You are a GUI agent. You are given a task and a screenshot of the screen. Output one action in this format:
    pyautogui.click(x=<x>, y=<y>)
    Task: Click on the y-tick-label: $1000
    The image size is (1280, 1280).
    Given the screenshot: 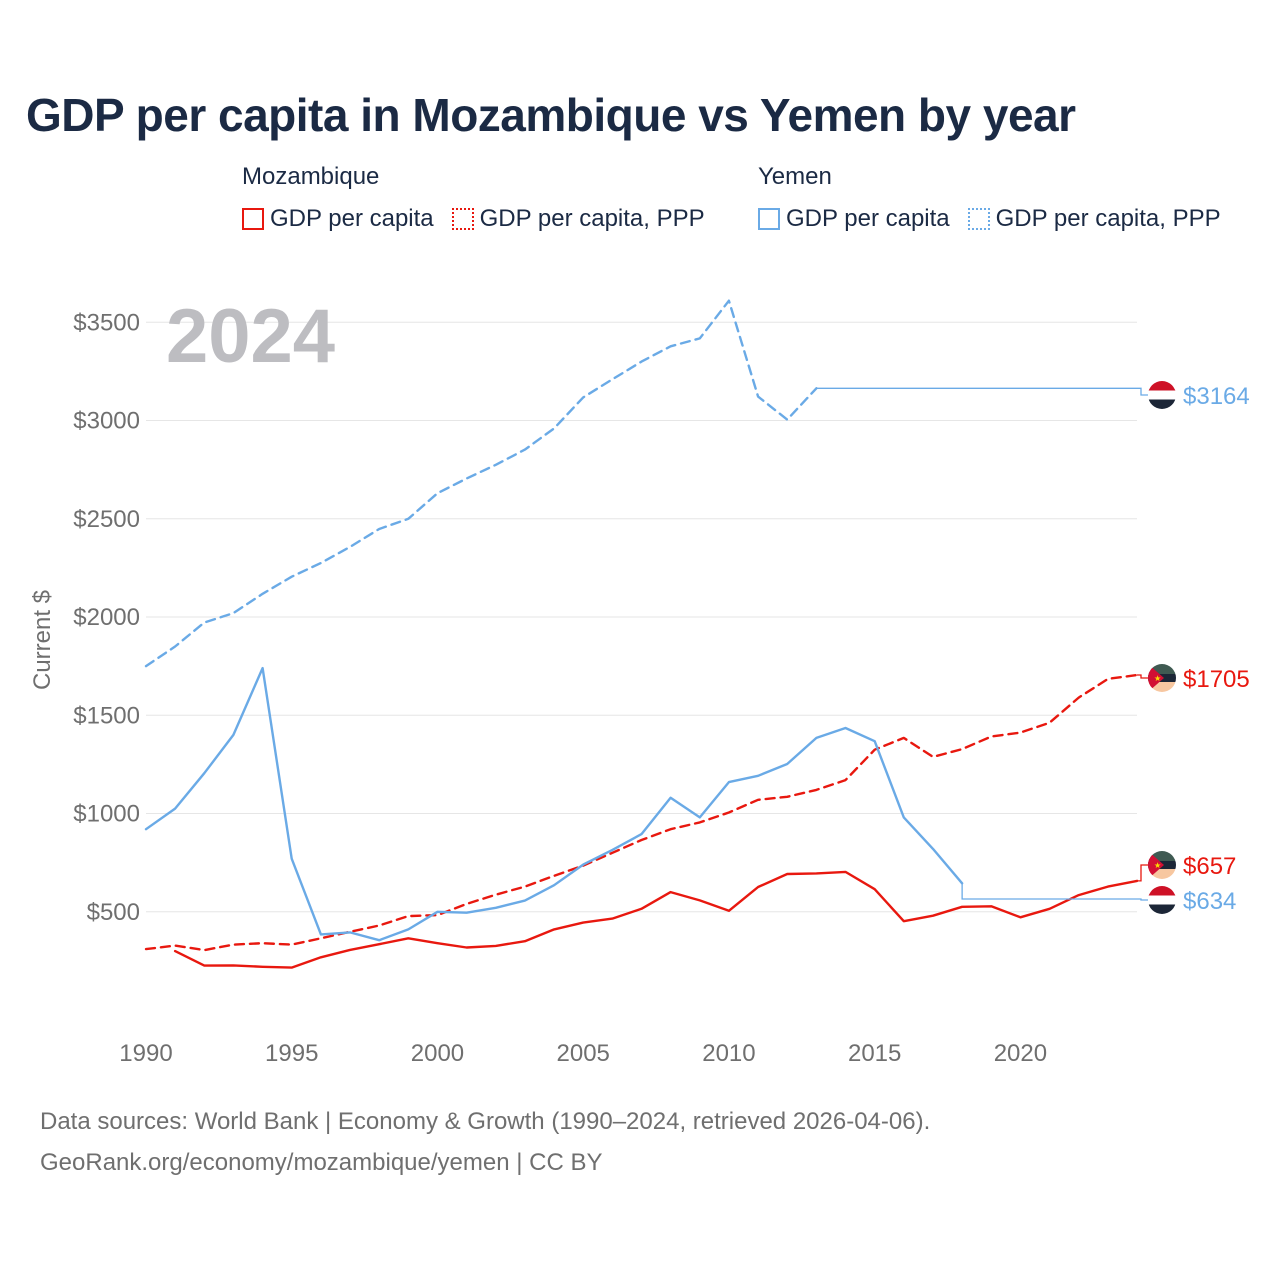 What is the action you would take?
    pyautogui.click(x=106, y=814)
    